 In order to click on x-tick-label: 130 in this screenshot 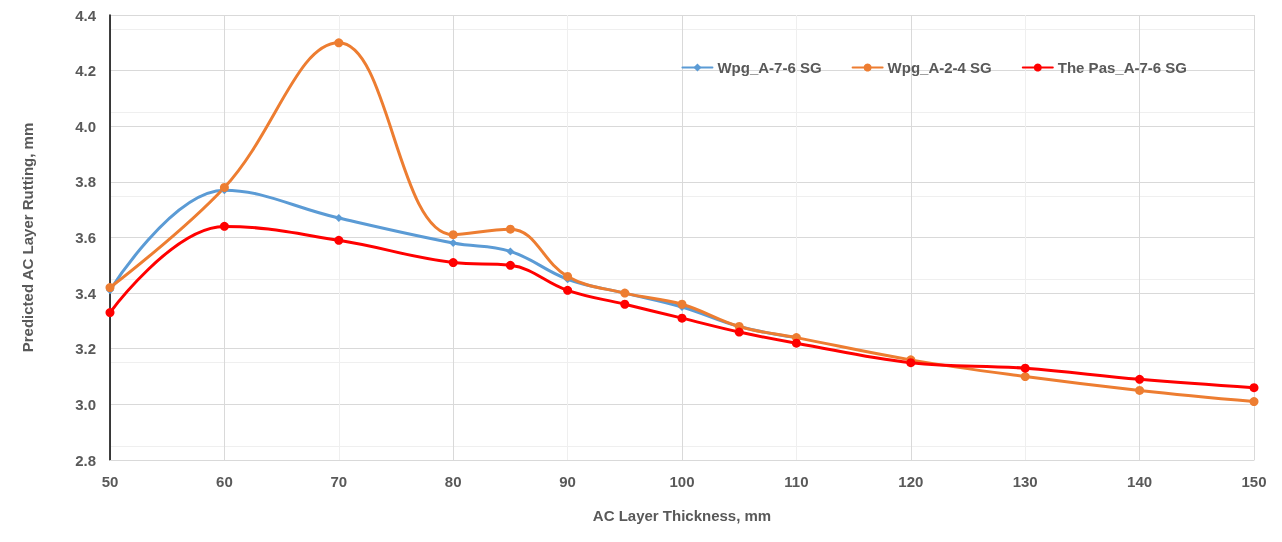, I will do `click(1025, 481)`.